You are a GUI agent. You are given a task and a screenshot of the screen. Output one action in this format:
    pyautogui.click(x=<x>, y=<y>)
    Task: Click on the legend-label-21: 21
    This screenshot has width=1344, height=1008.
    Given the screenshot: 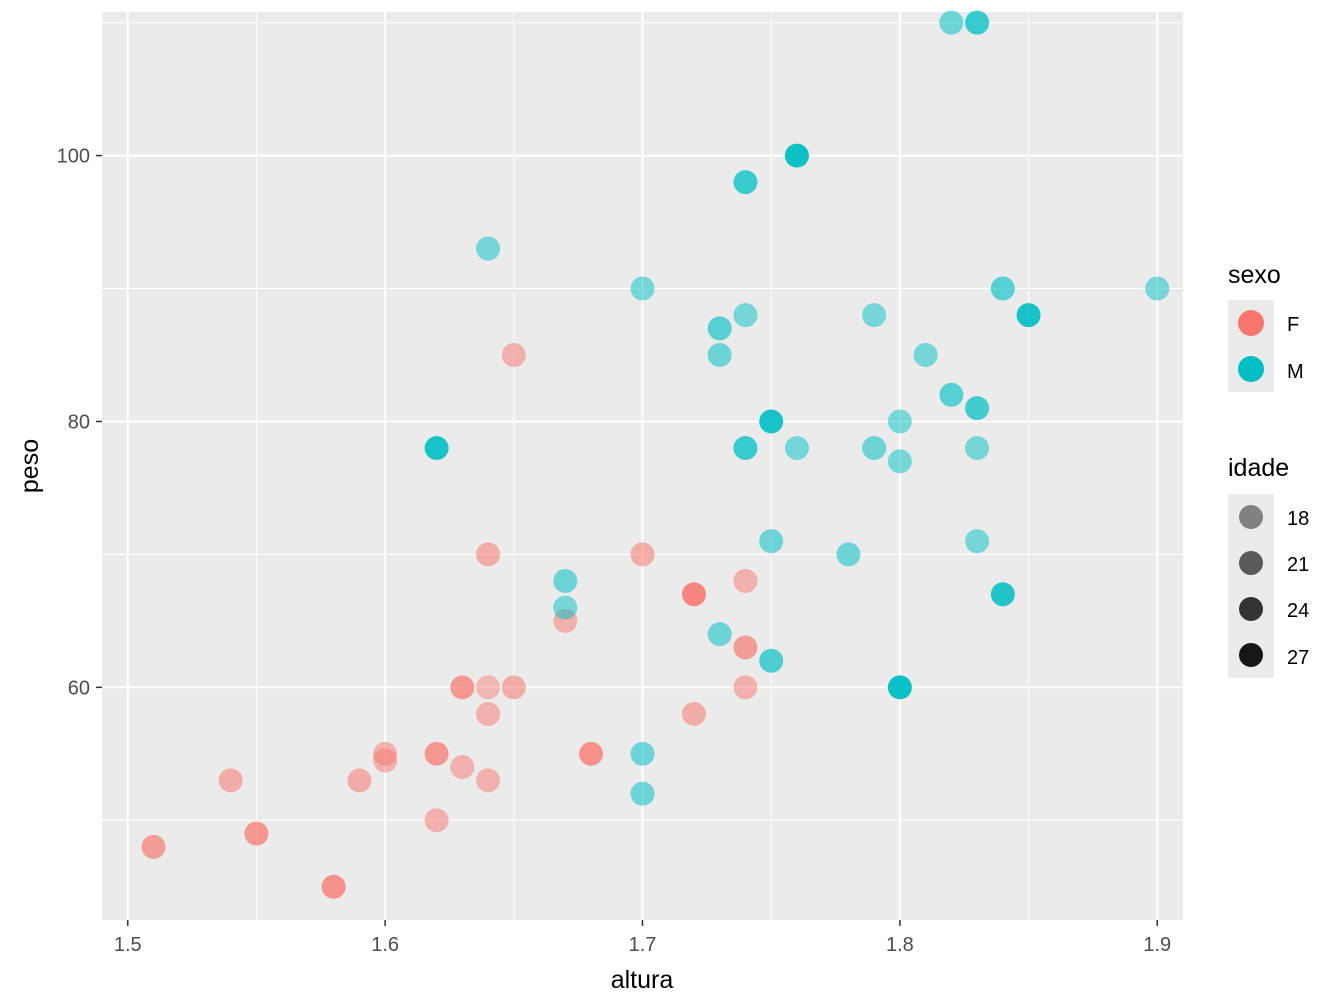 What is the action you would take?
    pyautogui.click(x=1298, y=565)
    